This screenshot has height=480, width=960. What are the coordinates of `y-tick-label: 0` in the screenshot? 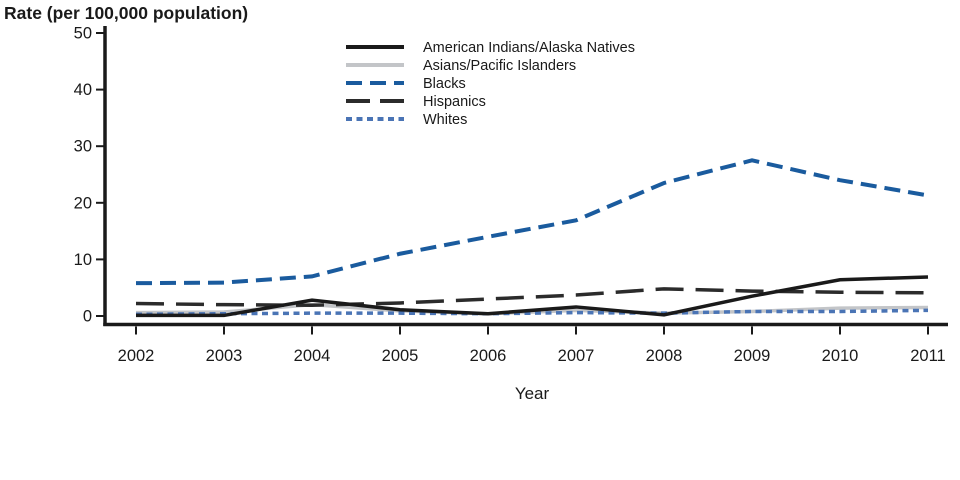 It's located at (87, 317).